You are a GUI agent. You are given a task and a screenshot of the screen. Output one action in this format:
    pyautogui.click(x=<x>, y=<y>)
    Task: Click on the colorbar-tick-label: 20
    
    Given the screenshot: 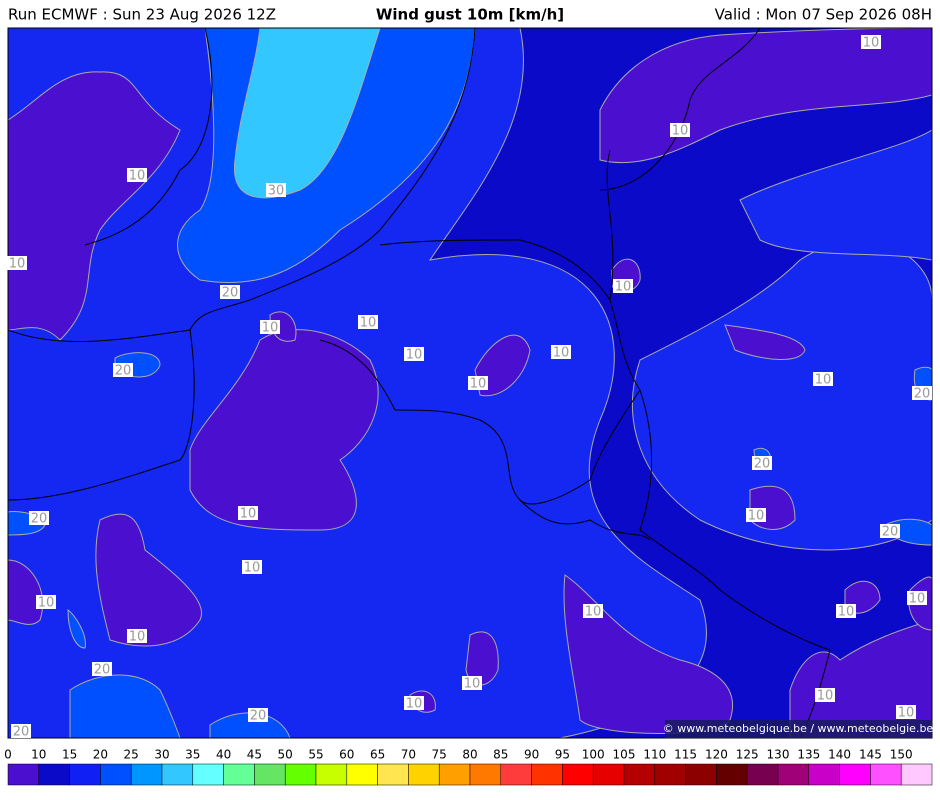 What is the action you would take?
    pyautogui.click(x=100, y=755)
    